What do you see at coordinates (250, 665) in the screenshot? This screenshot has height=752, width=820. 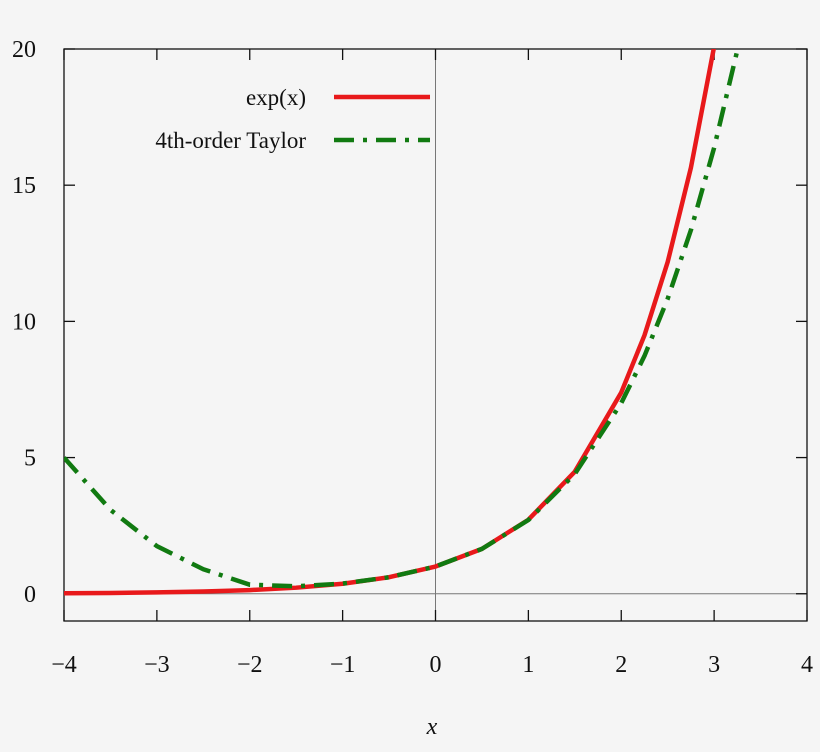 I see `x-tick-label: −2` at bounding box center [250, 665].